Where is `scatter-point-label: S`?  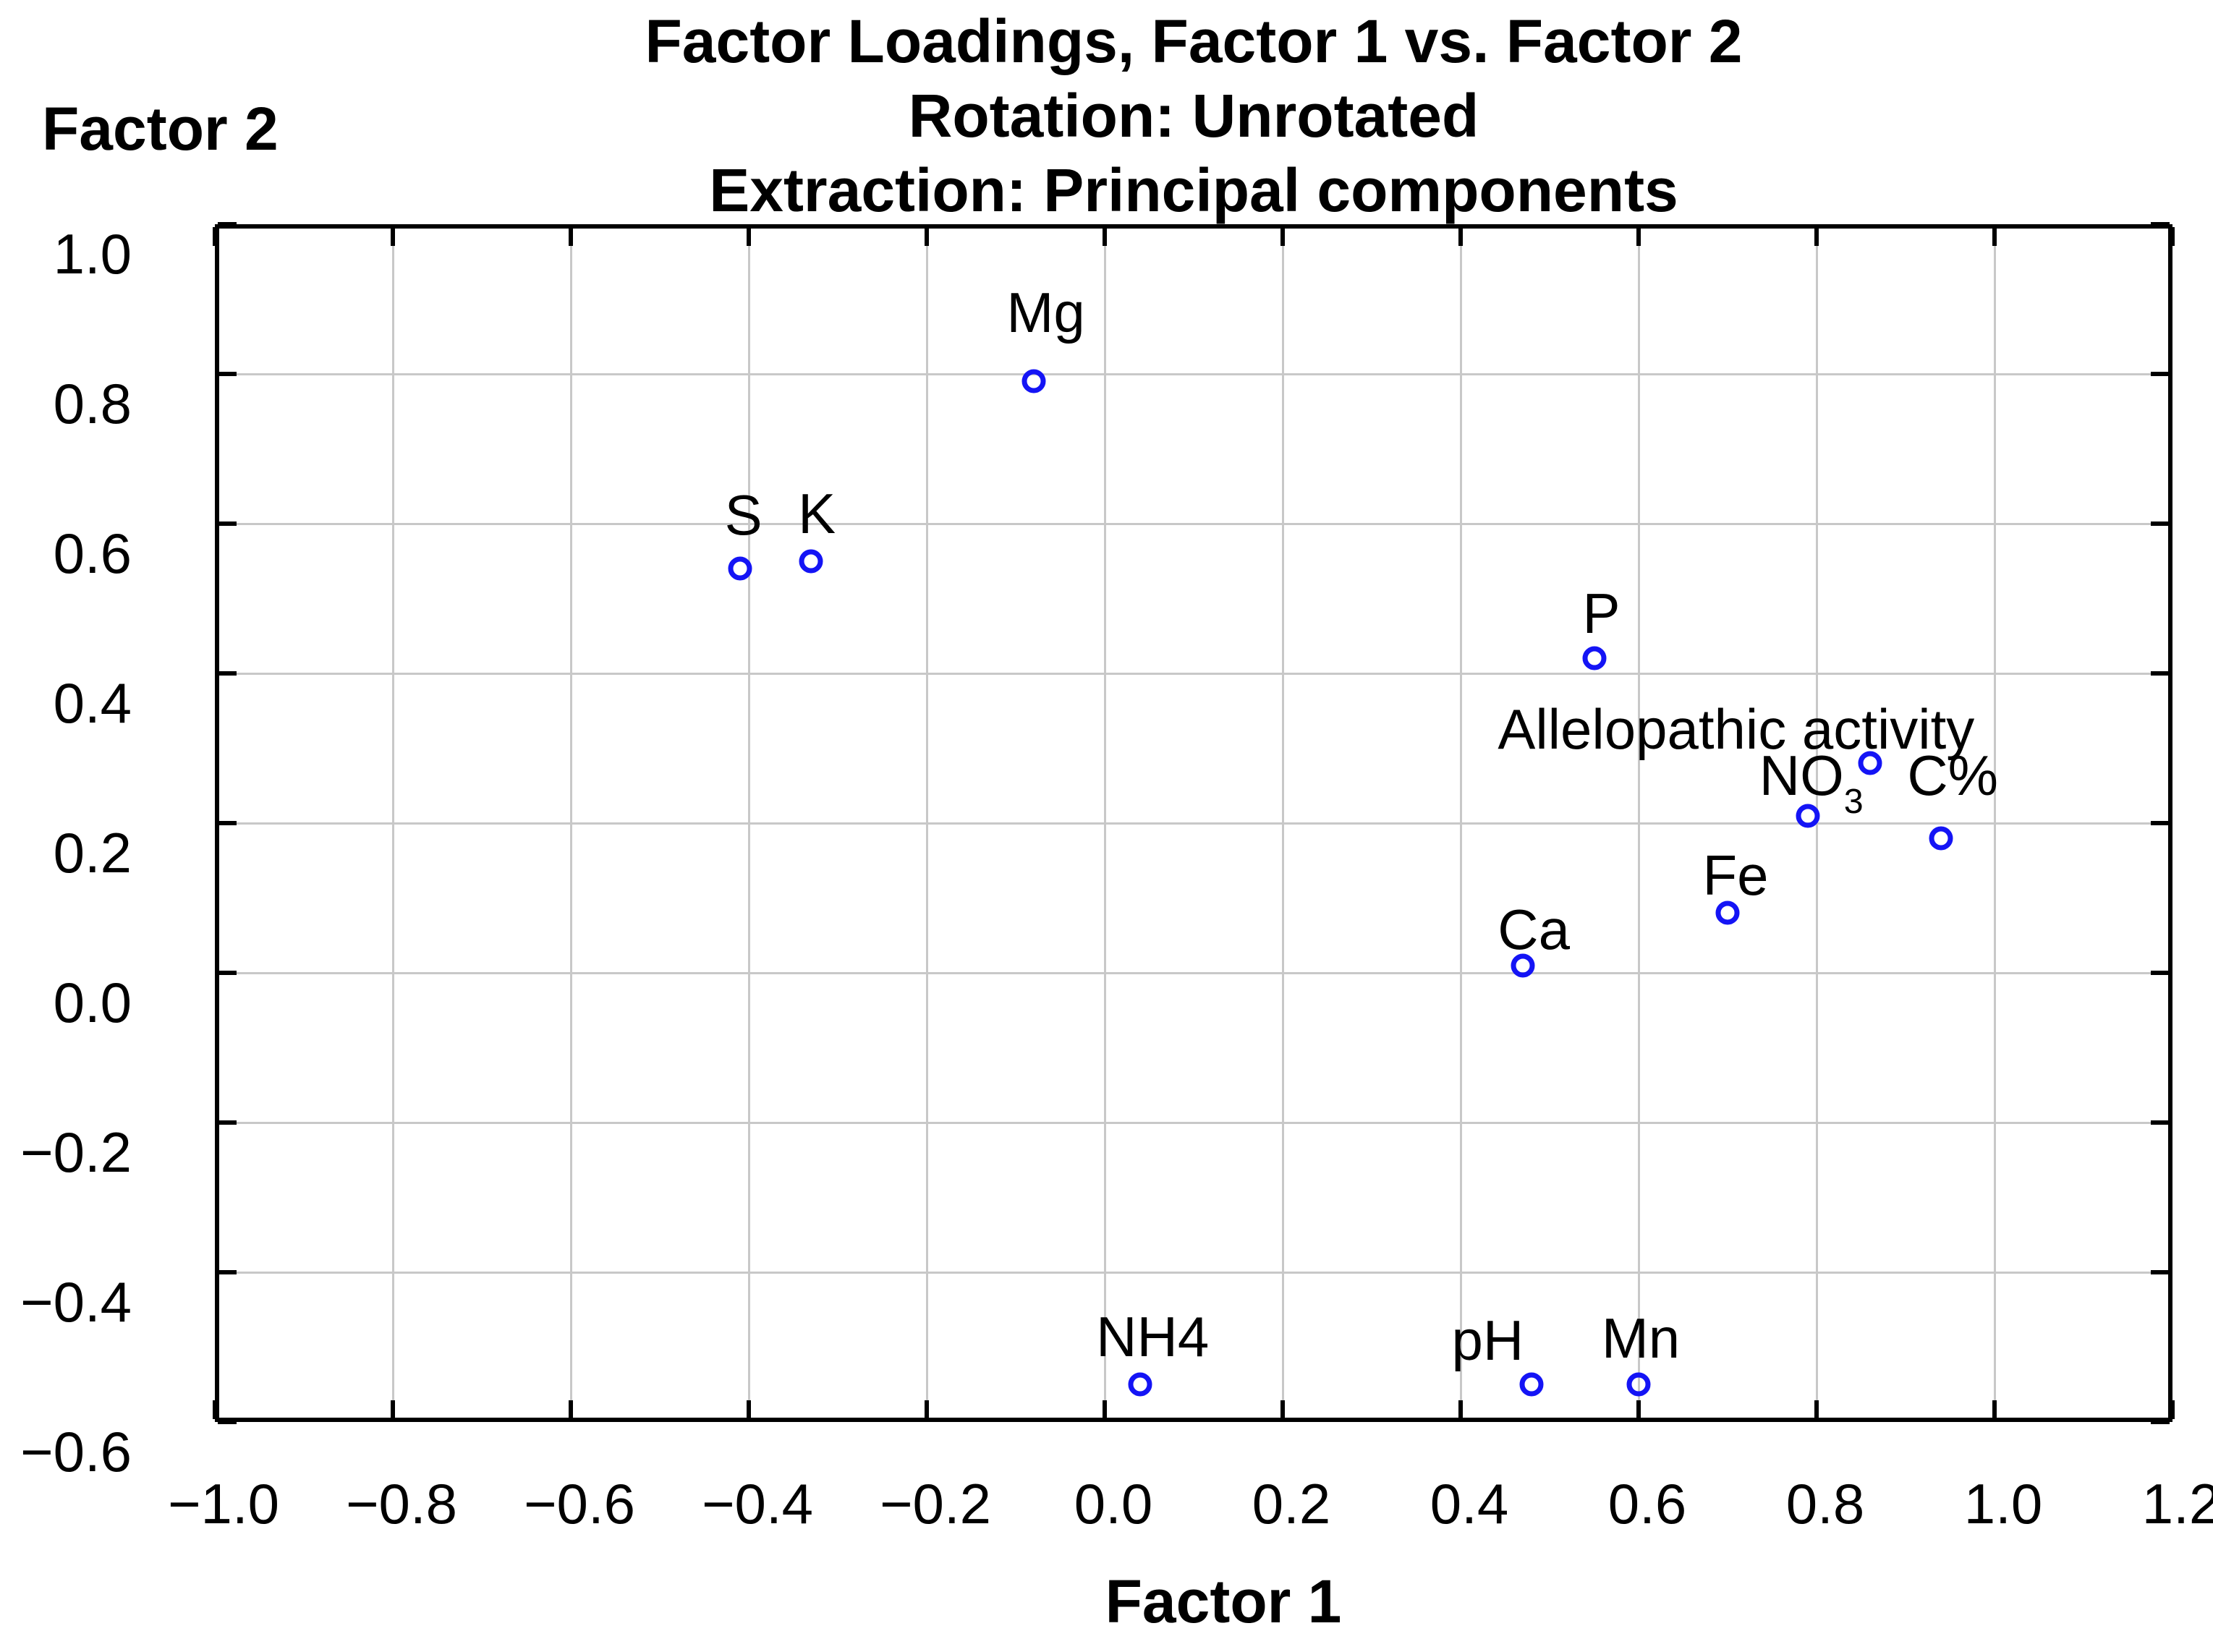
scatter-point-label: S is located at coordinates (743, 515).